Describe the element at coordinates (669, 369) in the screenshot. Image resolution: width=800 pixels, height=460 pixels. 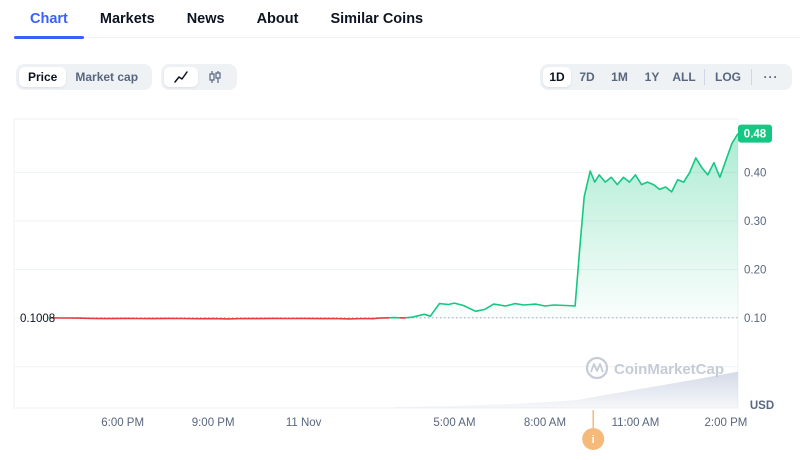
I see `watermark-text: CoinMarketCap` at that location.